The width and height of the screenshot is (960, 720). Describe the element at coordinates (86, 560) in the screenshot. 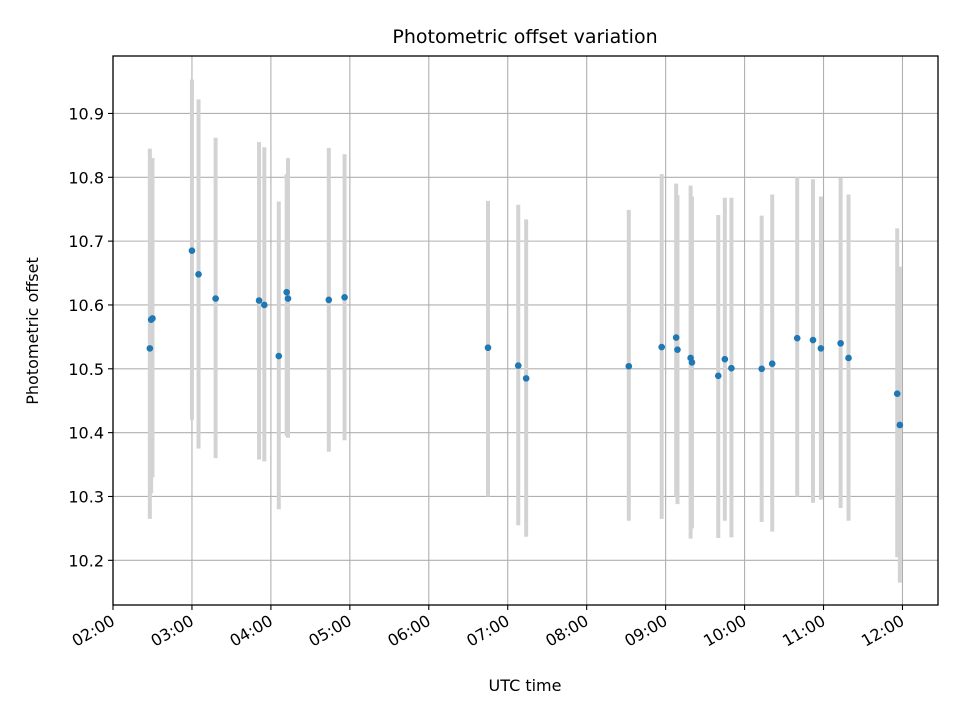

I see `y-tick-label: 10.2` at that location.